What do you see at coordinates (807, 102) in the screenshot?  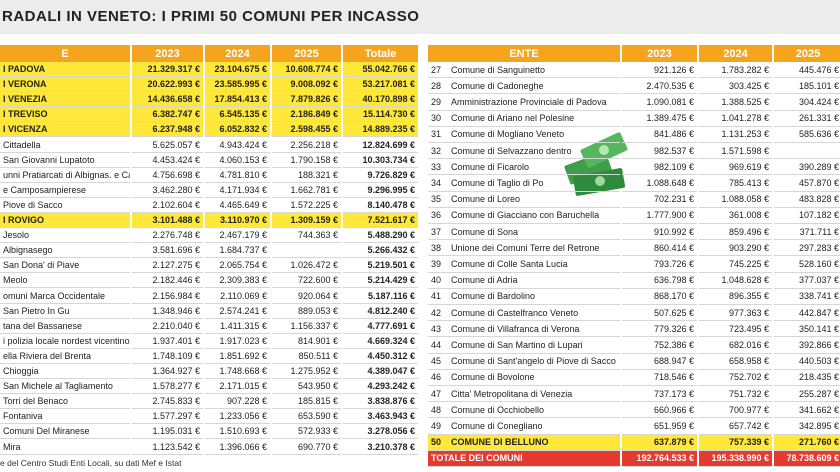 I see `amount-cell: 304.424 €` at bounding box center [807, 102].